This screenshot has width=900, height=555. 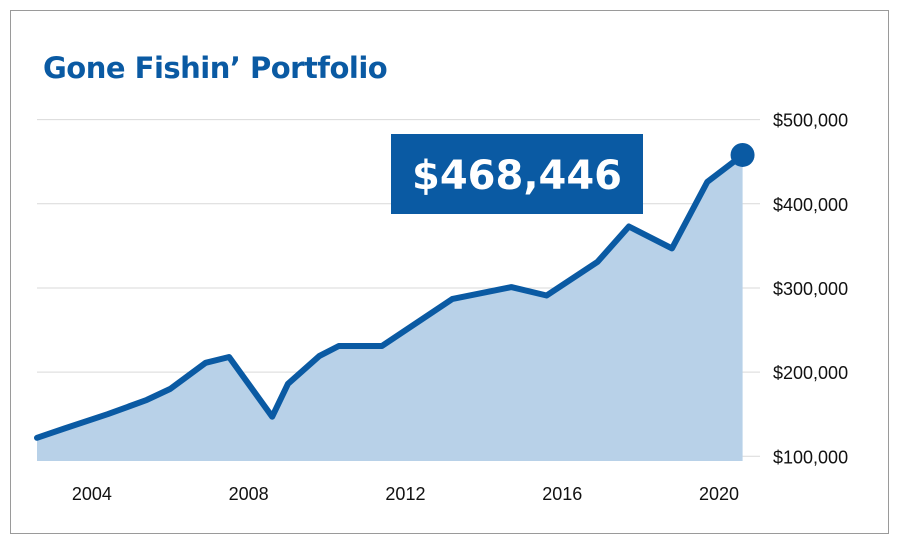 I want to click on value-callout: $468,446, so click(x=517, y=174).